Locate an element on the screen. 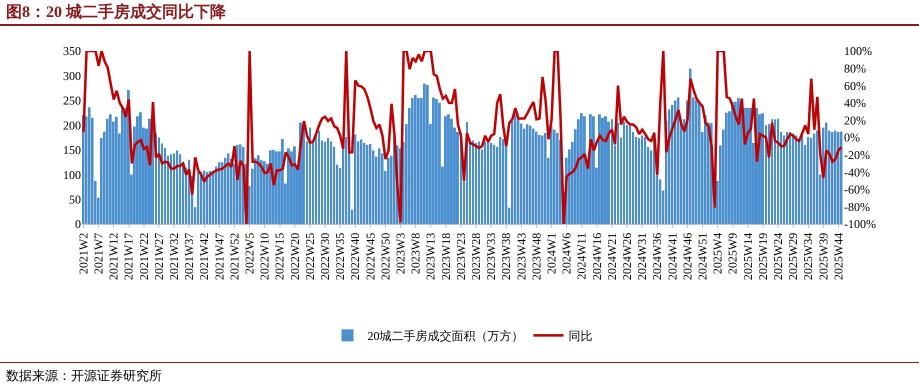 The height and width of the screenshot is (390, 919). x-tick-label: 2025W34 is located at coordinates (808, 256).